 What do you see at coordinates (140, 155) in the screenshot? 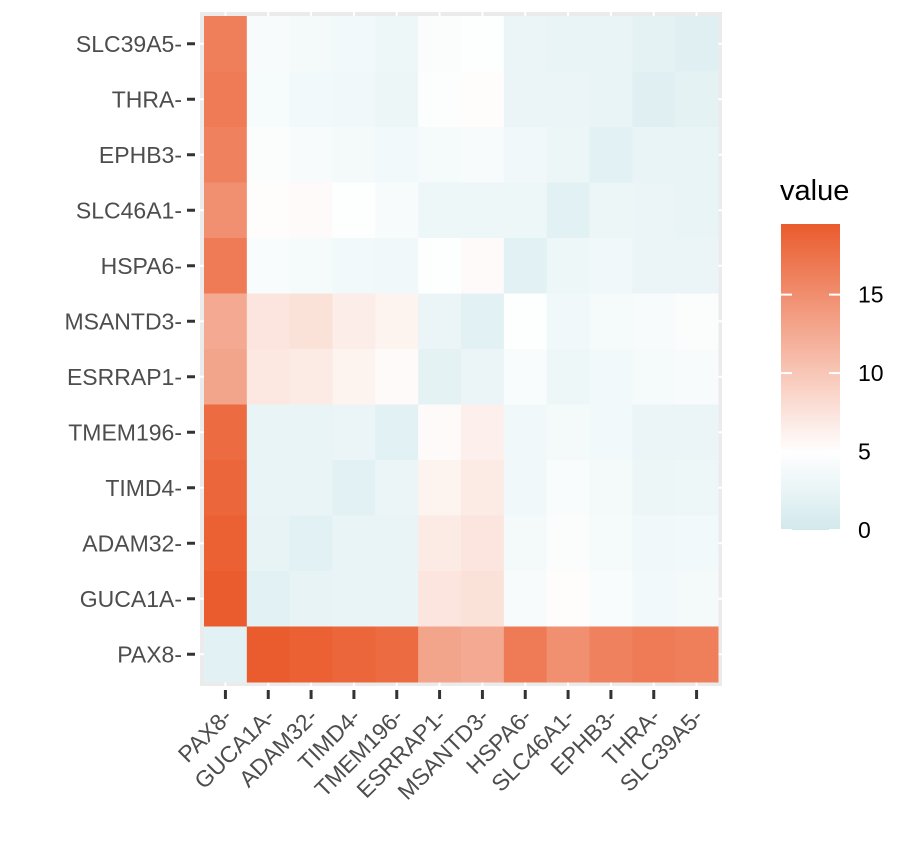
I see `y-tick-label: EPHB3-` at bounding box center [140, 155].